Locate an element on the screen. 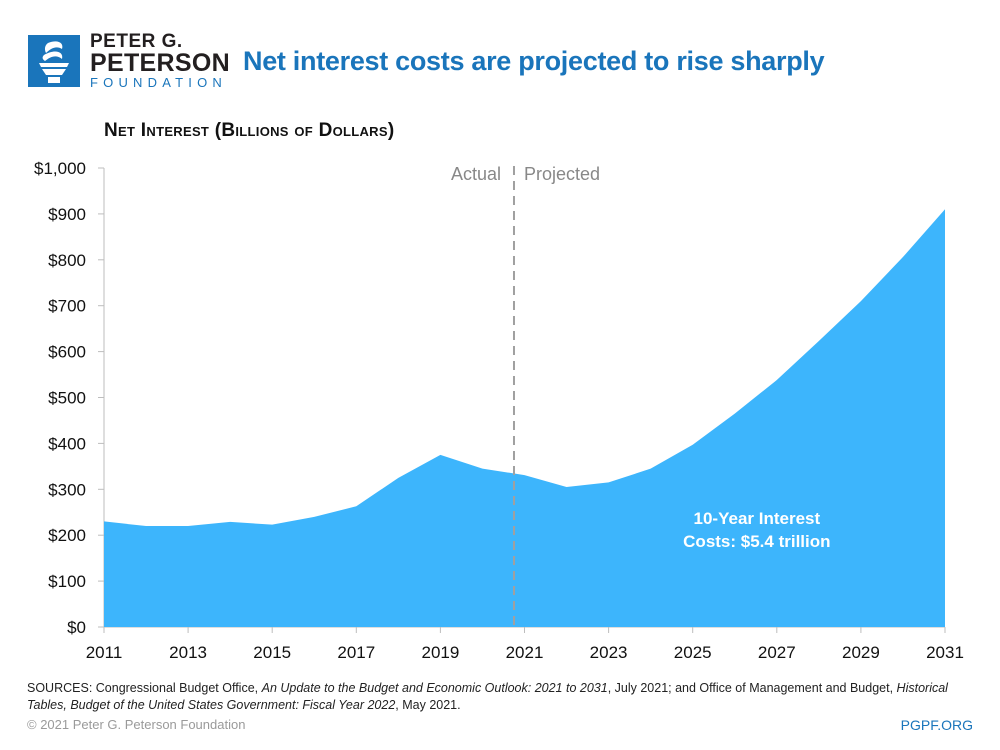 This screenshot has height=750, width=1000. actual-label: Actual is located at coordinates (476, 174).